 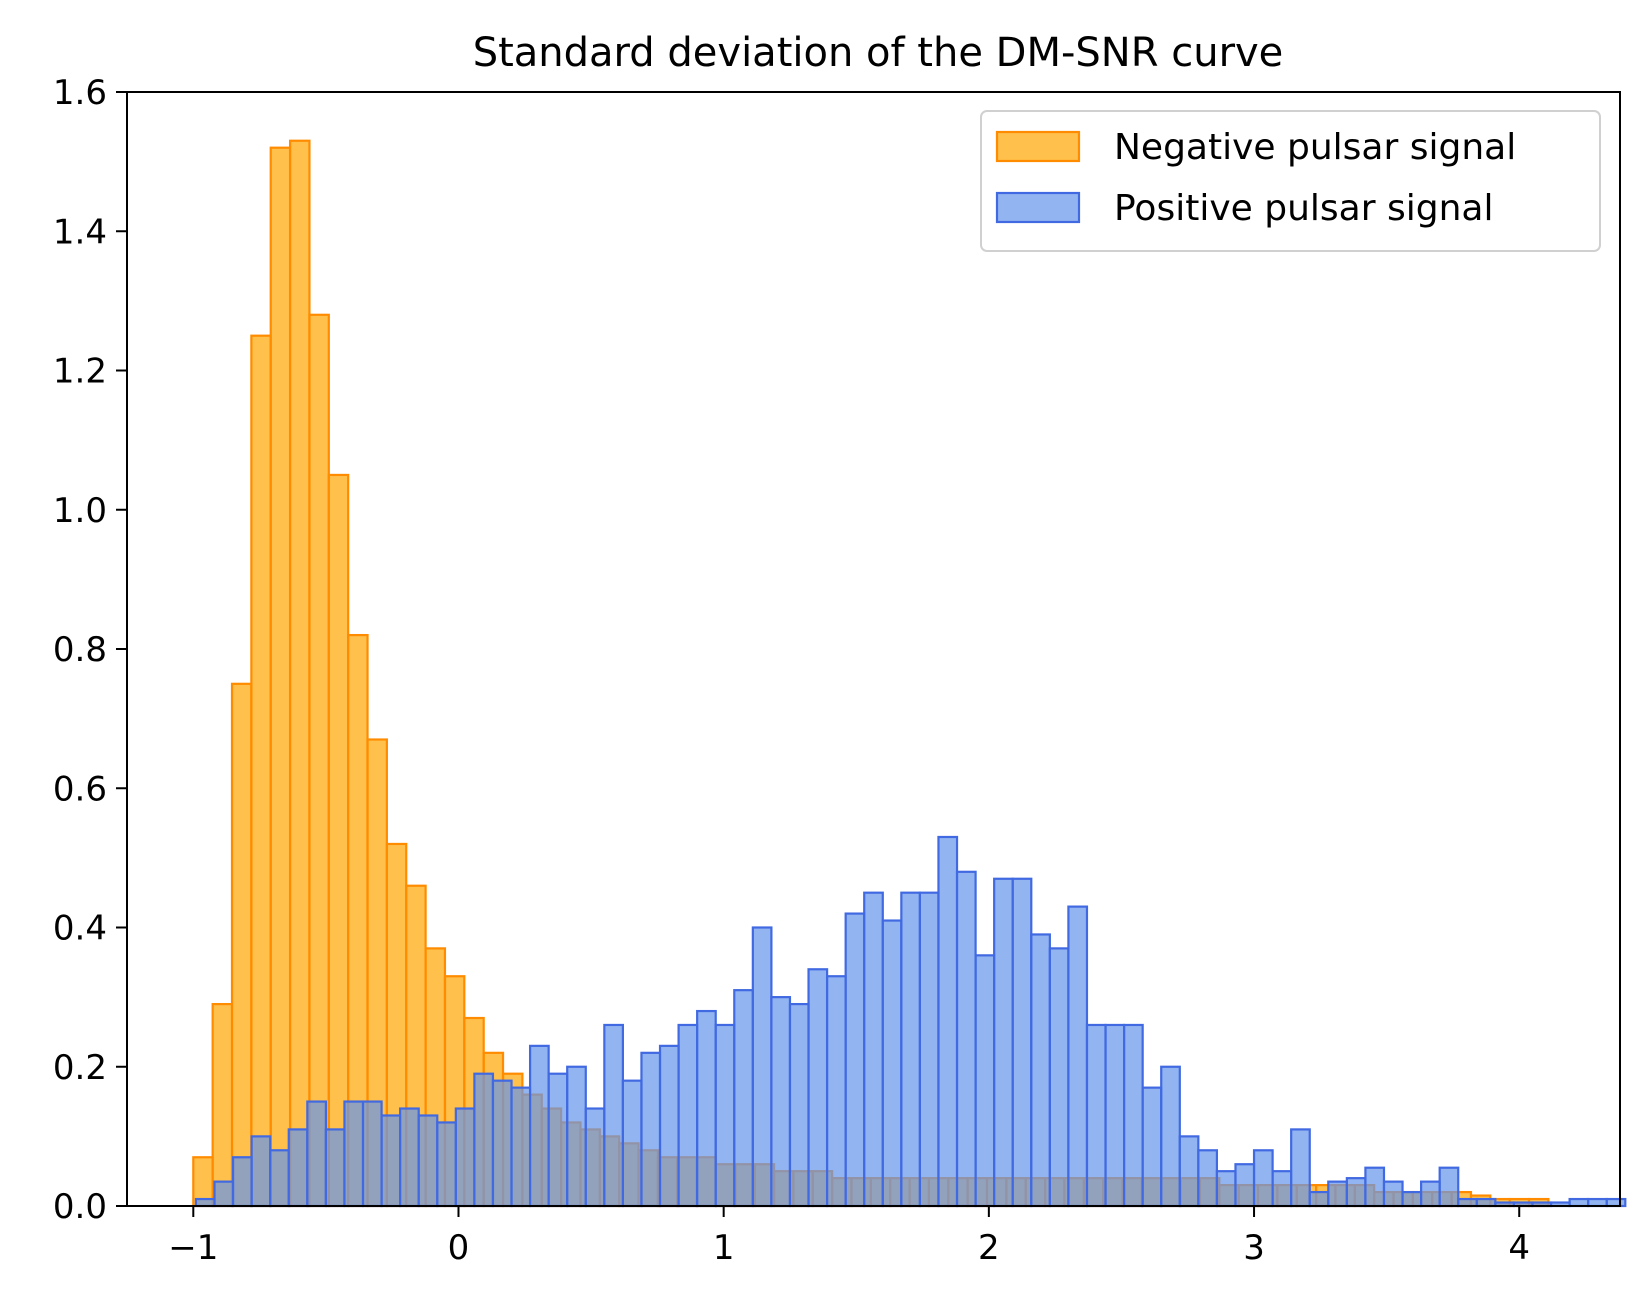 What do you see at coordinates (1519, 1248) in the screenshot?
I see `x-tick-label: 4` at bounding box center [1519, 1248].